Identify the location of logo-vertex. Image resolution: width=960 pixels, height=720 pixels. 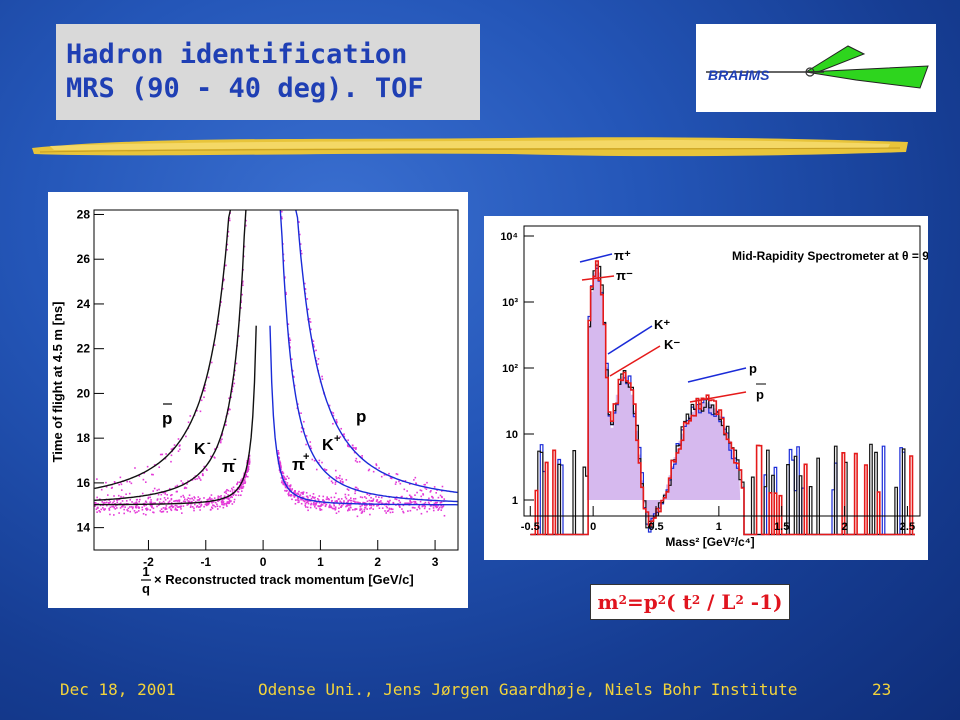
(810, 72).